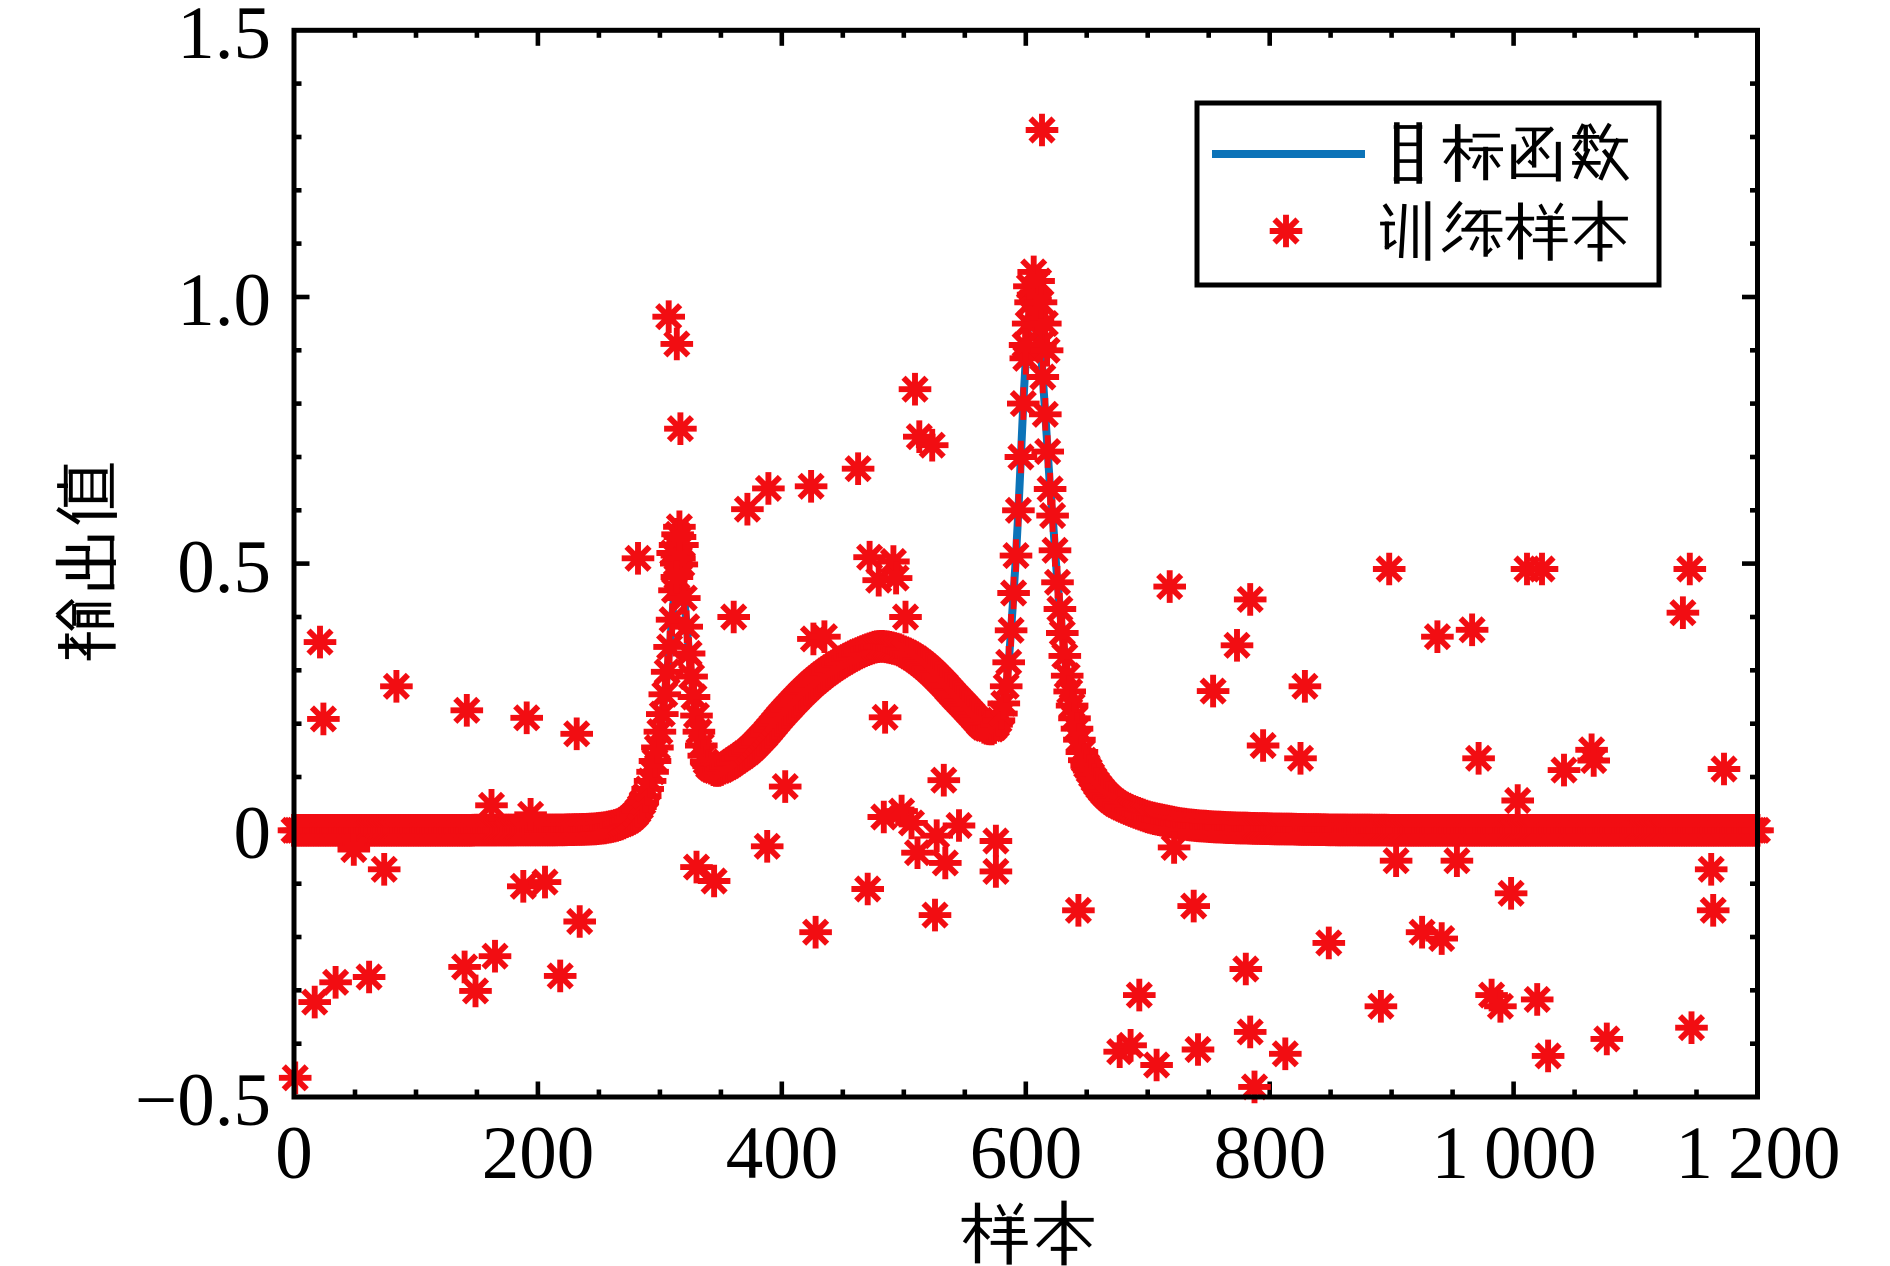  What do you see at coordinates (224, 37) in the screenshot?
I see `svg-text: 1.5` at bounding box center [224, 37].